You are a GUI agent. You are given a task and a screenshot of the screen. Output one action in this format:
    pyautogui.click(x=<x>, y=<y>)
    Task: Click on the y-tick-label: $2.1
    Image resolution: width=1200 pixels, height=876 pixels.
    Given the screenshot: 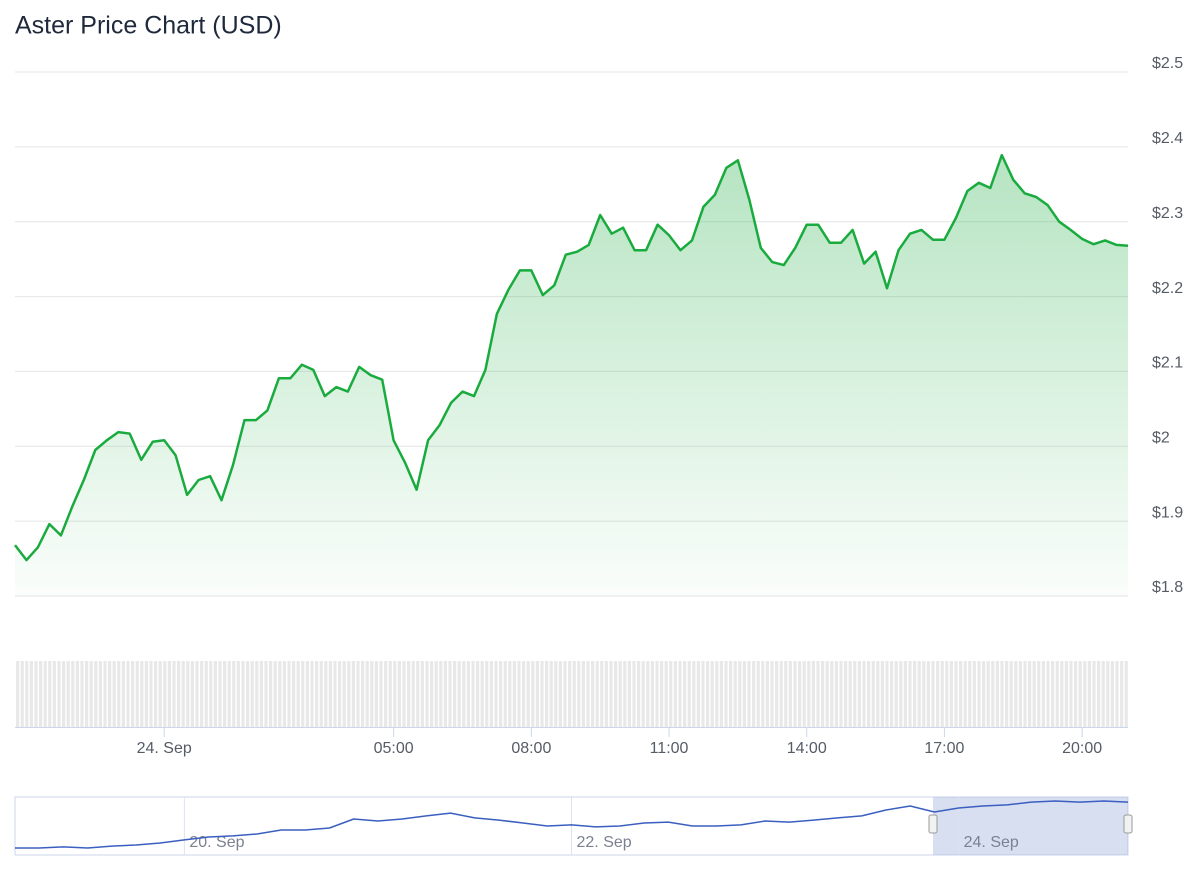 What is the action you would take?
    pyautogui.click(x=1167, y=363)
    